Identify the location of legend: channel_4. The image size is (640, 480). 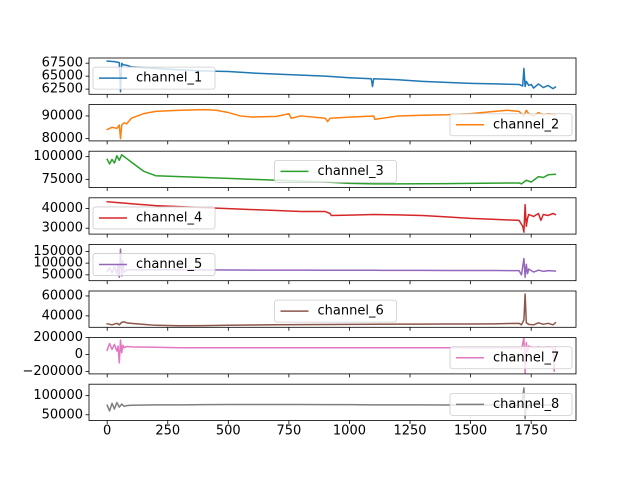
(154, 218).